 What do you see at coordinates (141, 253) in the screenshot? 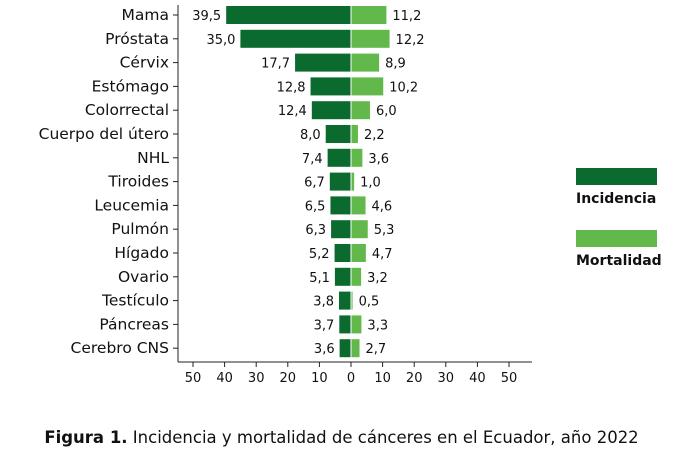
I see `category-label-higado: Hígado` at bounding box center [141, 253].